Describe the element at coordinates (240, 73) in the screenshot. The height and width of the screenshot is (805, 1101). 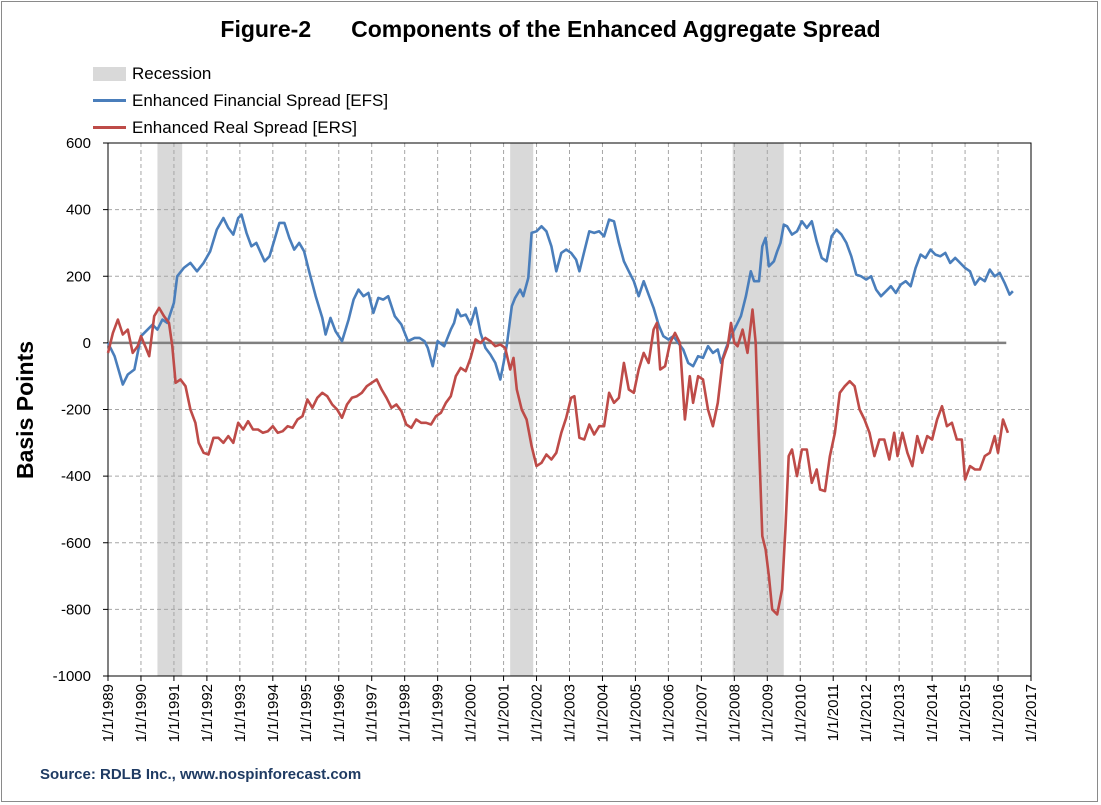
I see `legend-item-recession: Recession` at that location.